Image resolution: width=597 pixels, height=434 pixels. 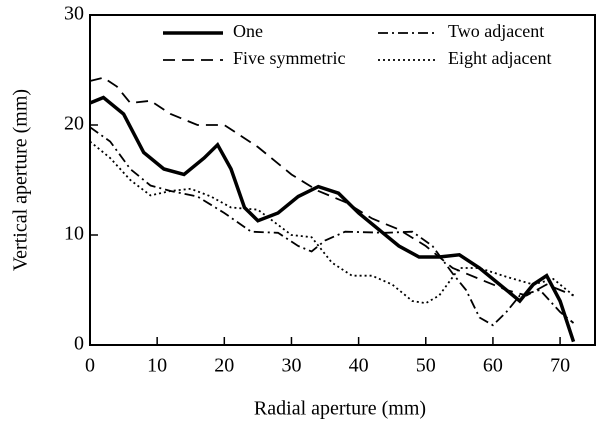 What do you see at coordinates (493, 366) in the screenshot?
I see `x-tick-label: 60` at bounding box center [493, 366].